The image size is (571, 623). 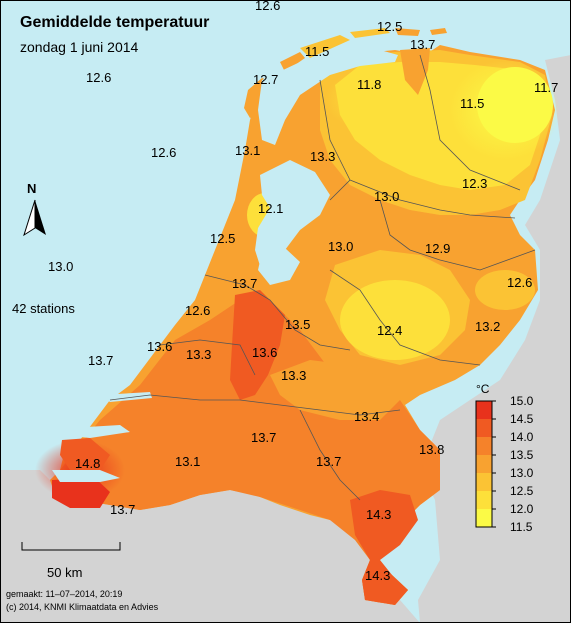 What do you see at coordinates (437, 248) in the screenshot?
I see `station-value: 12.9` at bounding box center [437, 248].